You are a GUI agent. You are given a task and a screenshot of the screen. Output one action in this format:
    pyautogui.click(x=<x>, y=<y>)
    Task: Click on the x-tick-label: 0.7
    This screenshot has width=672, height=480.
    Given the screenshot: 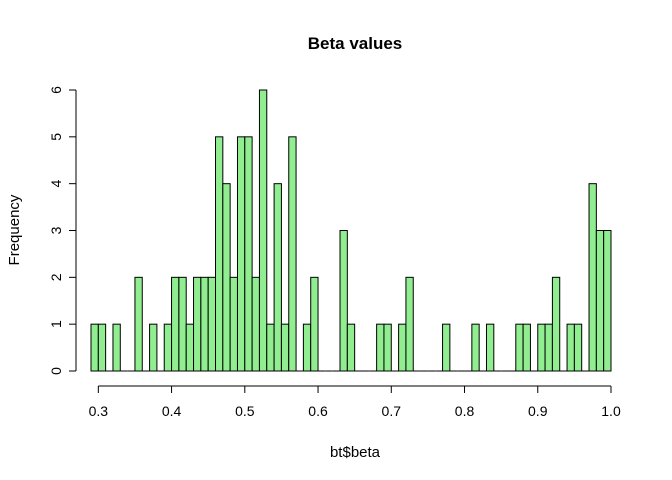 What is the action you would take?
    pyautogui.click(x=392, y=411)
    